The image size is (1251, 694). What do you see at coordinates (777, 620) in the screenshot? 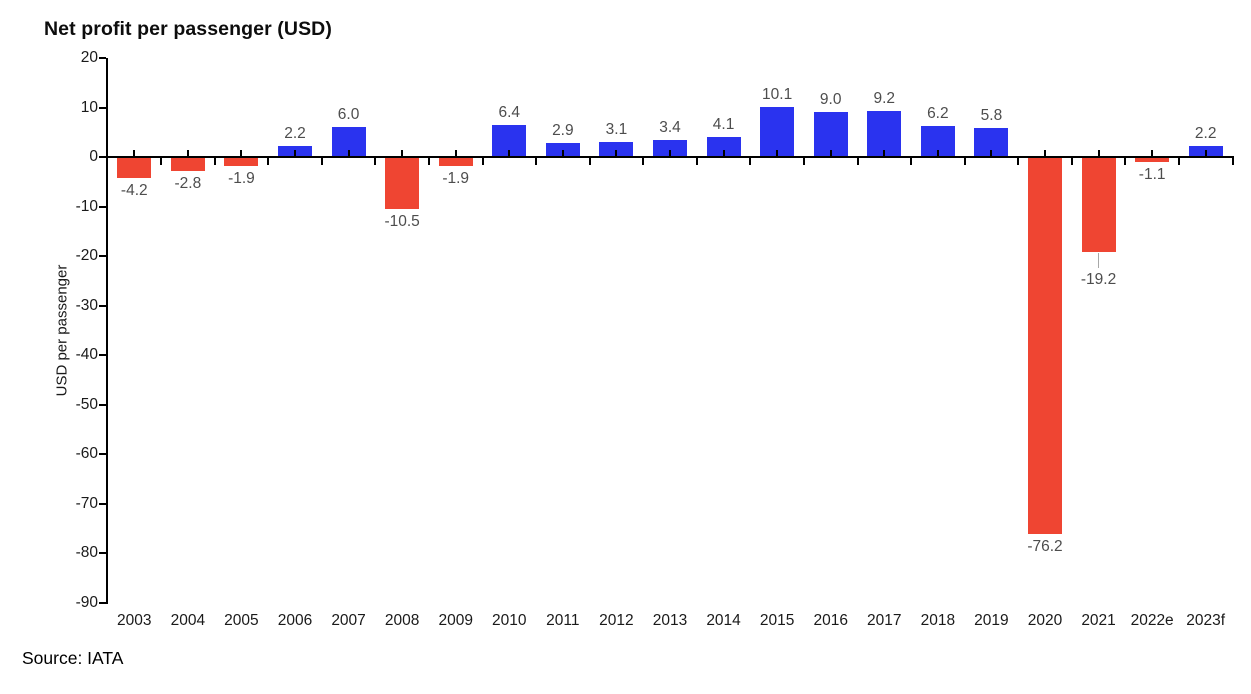
I see `x-tick-label: 2015` at bounding box center [777, 620].